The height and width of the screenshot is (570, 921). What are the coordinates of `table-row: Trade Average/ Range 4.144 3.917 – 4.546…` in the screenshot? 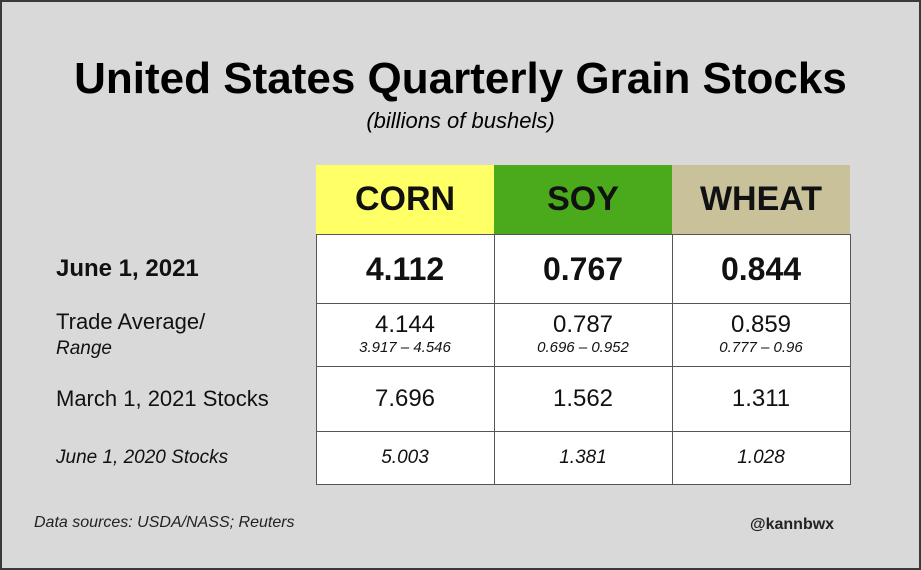 It's located at (441, 335).